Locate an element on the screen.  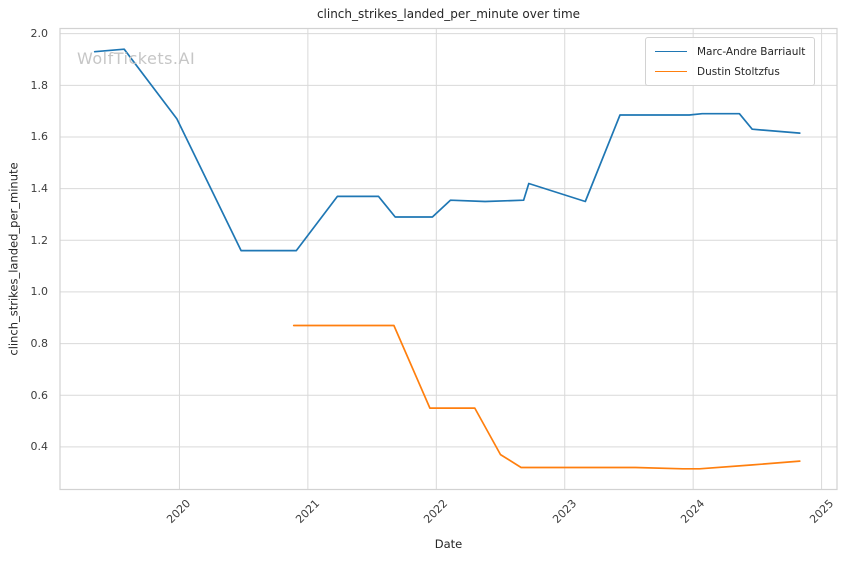
y-tick-label: 1.4 is located at coordinates (39, 189).